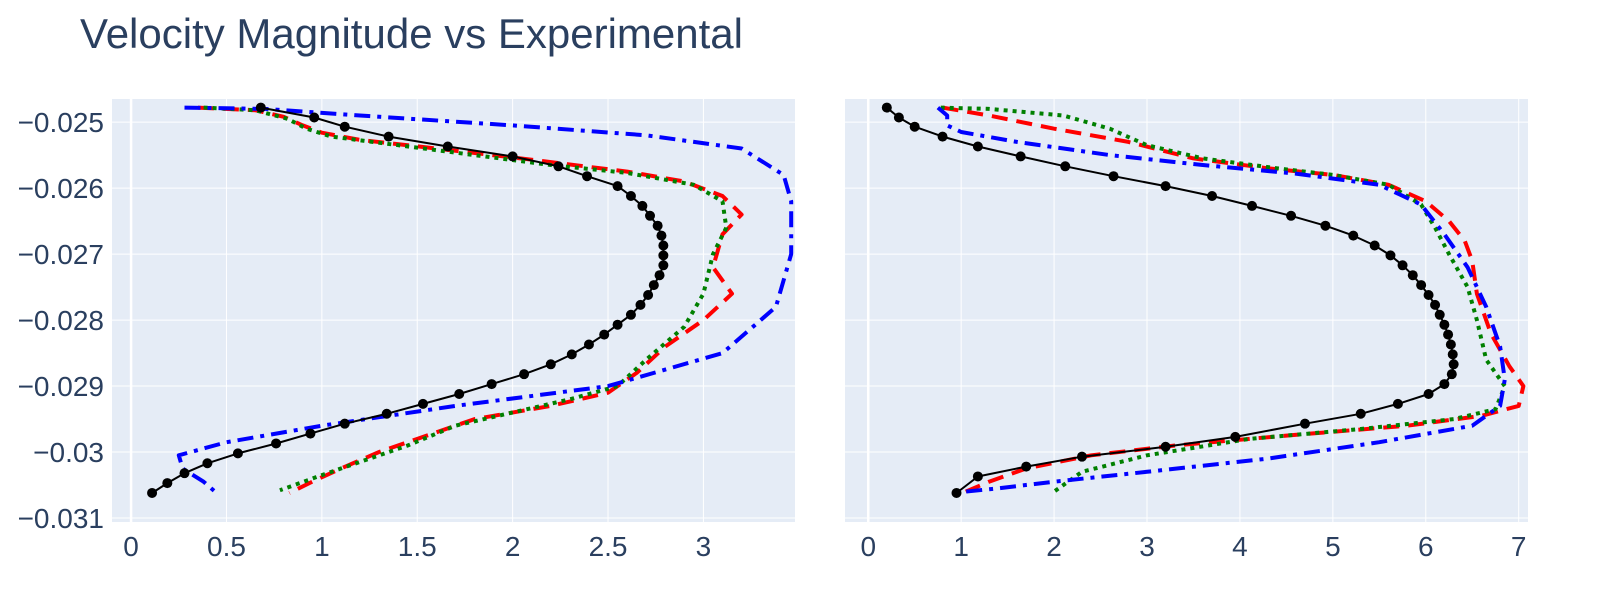  Describe the element at coordinates (1240, 546) in the screenshot. I see `x-tick-label: 4` at that location.